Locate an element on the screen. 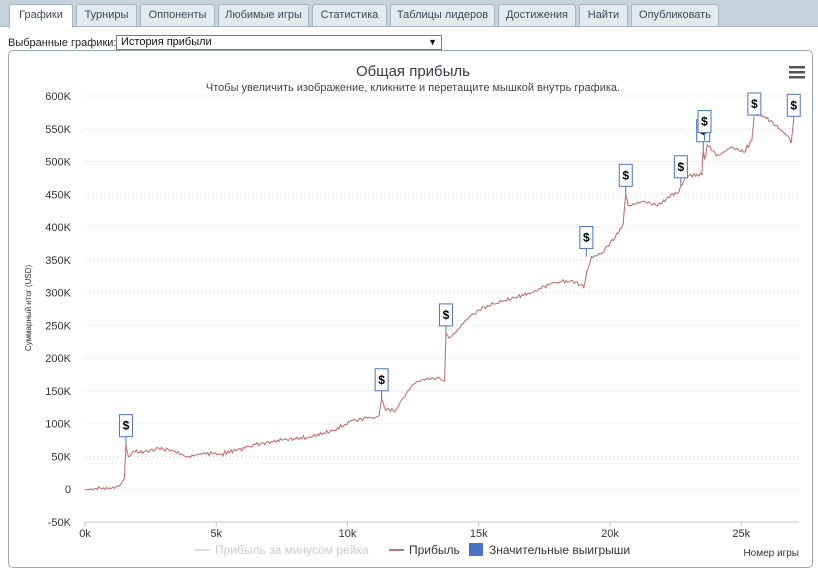 The height and width of the screenshot is (571, 818). y-tick-label: 50K is located at coordinates (61, 457).